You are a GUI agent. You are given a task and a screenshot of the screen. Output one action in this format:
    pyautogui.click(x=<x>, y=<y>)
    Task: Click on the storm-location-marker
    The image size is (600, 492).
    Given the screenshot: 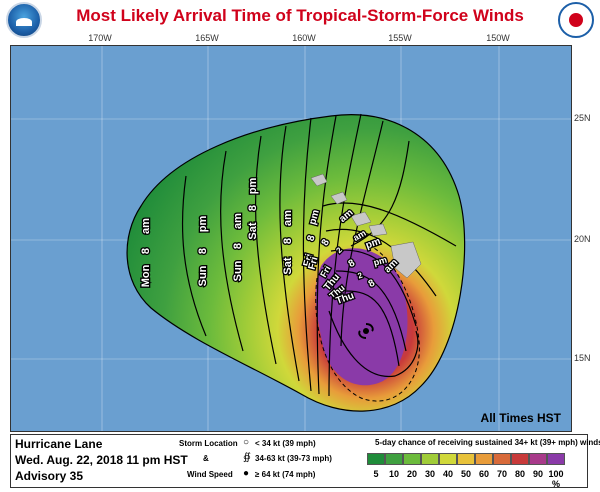 What is the action you would take?
    pyautogui.click(x=366, y=331)
    